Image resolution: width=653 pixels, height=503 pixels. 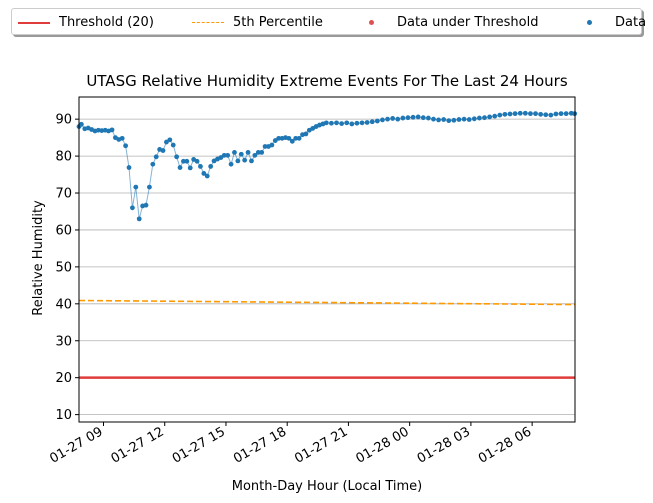 What do you see at coordinates (208, 23) in the screenshot?
I see `legend-percentile-line-swatch` at bounding box center [208, 23].